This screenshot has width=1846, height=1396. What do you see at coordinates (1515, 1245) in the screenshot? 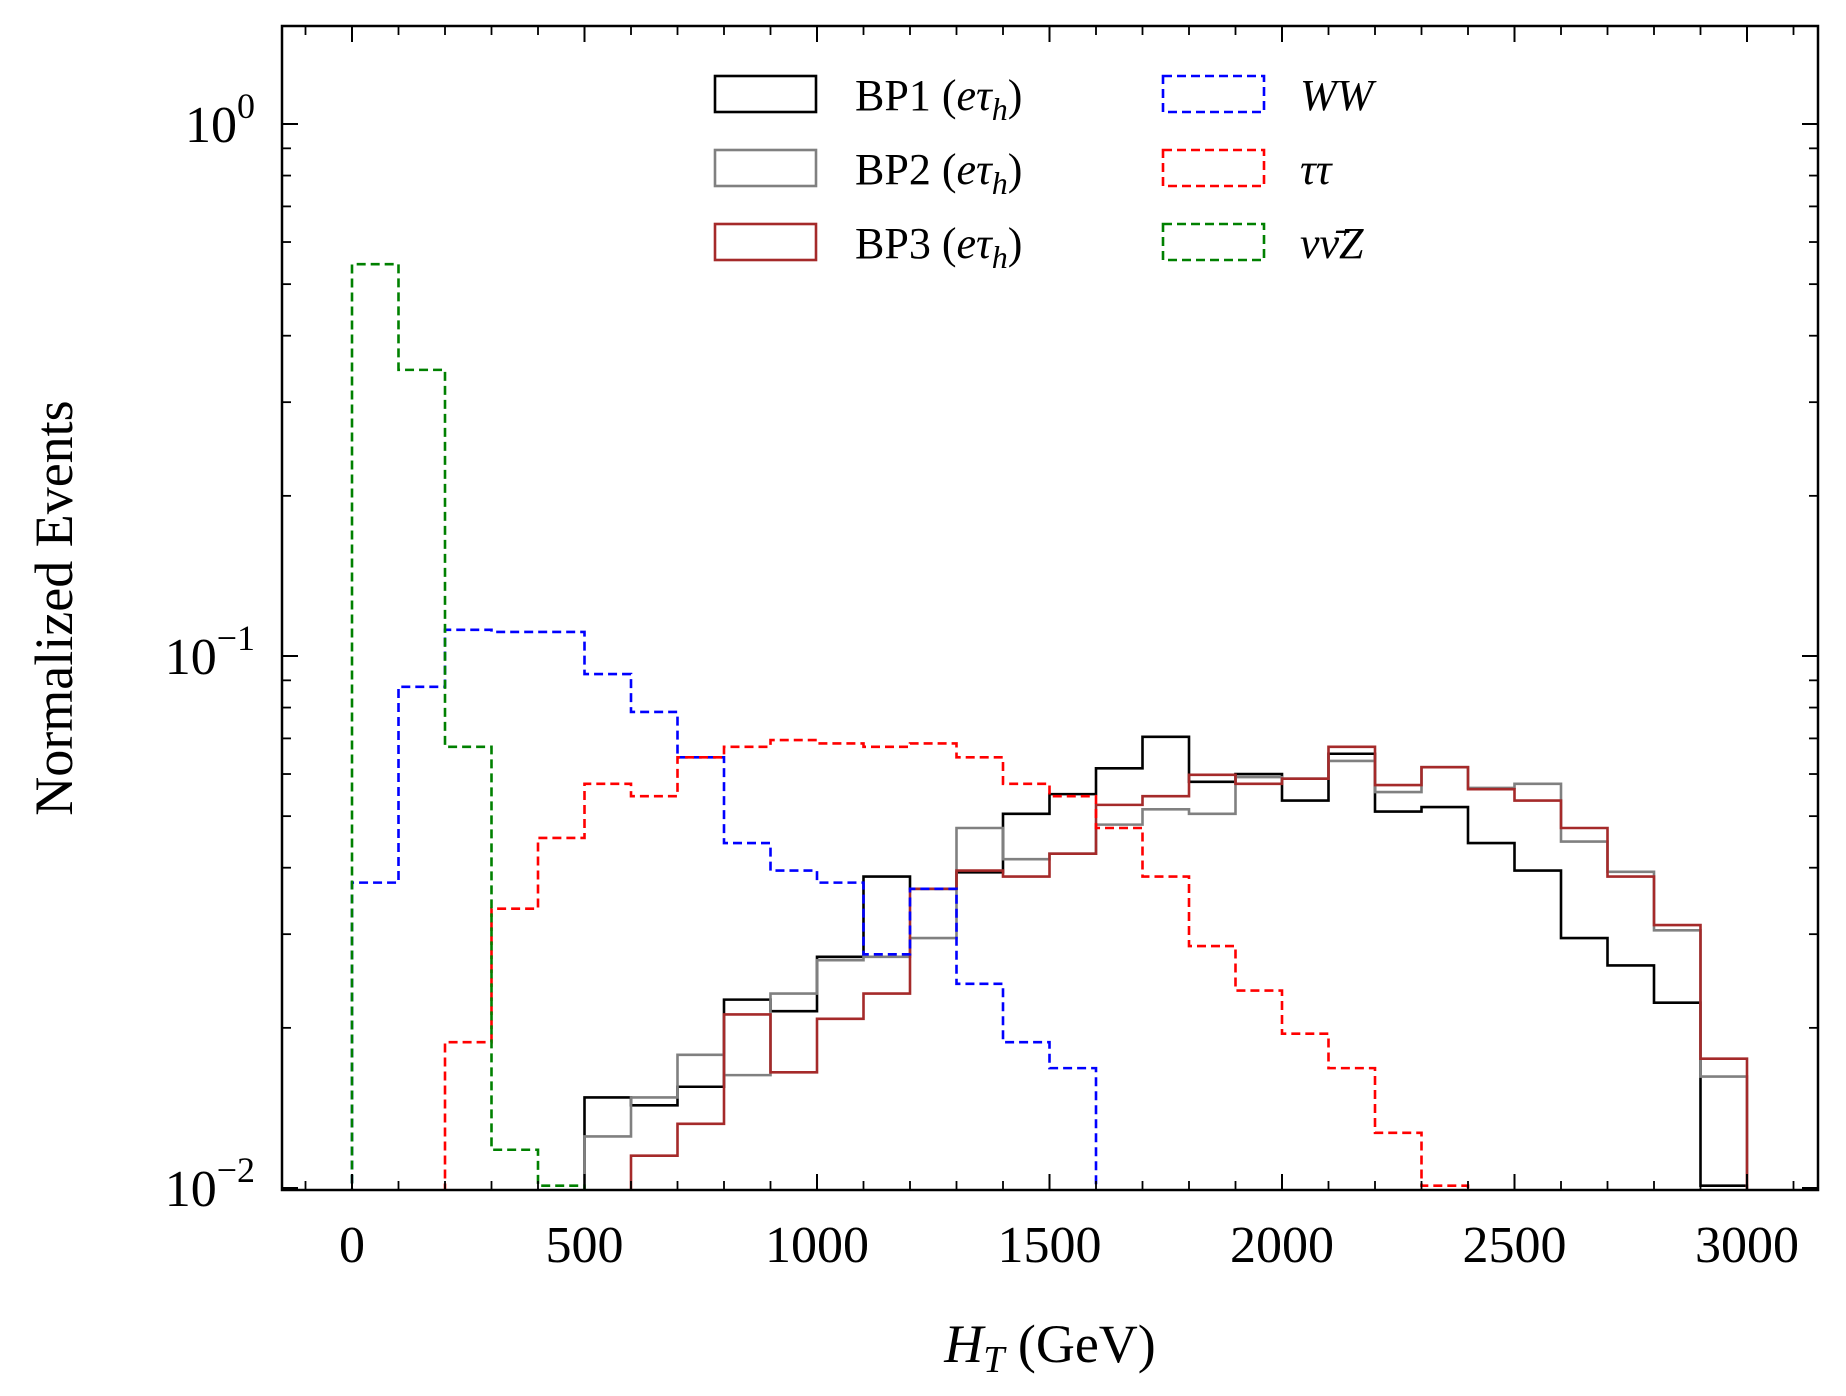
I see `x-tick-label: 2500` at bounding box center [1515, 1245].